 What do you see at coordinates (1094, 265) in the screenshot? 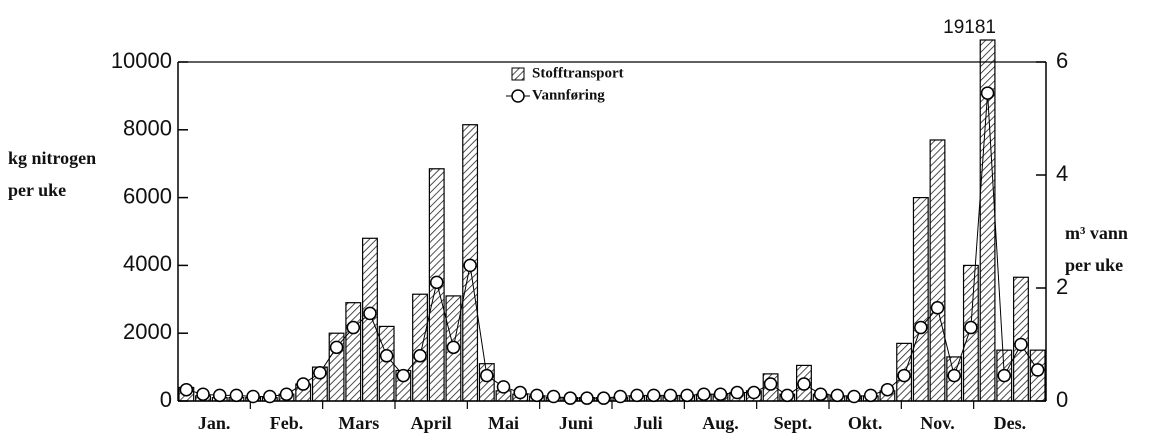
I see `y2-axis-label: per uke` at bounding box center [1094, 265].